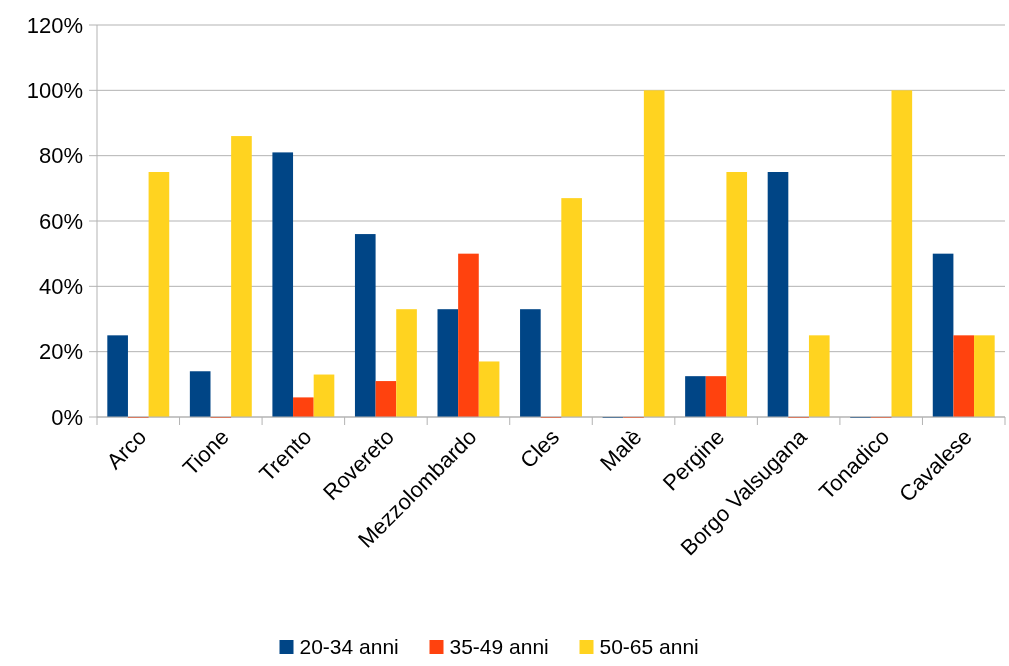  What do you see at coordinates (60, 156) in the screenshot?
I see `y-tick-label: 80%` at bounding box center [60, 156].